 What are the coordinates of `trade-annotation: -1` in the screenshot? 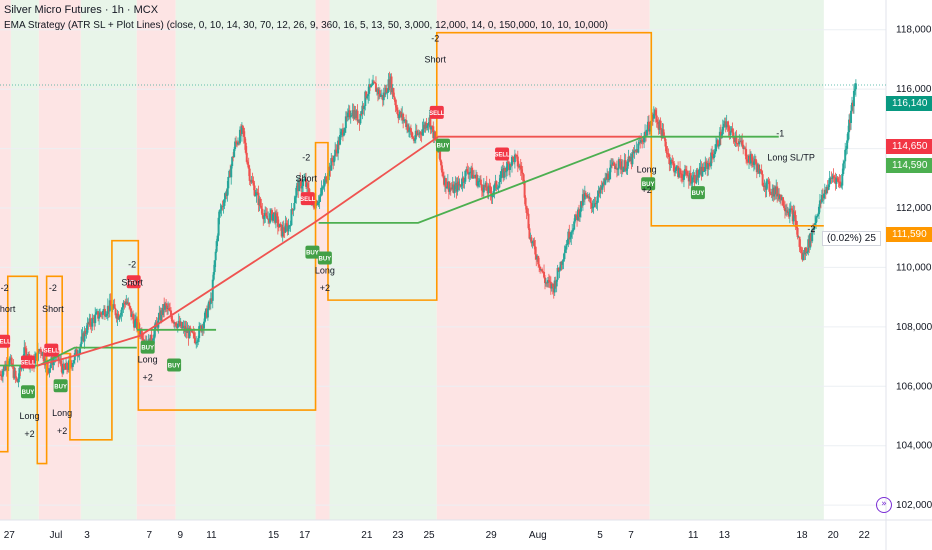 It's located at (780, 134).